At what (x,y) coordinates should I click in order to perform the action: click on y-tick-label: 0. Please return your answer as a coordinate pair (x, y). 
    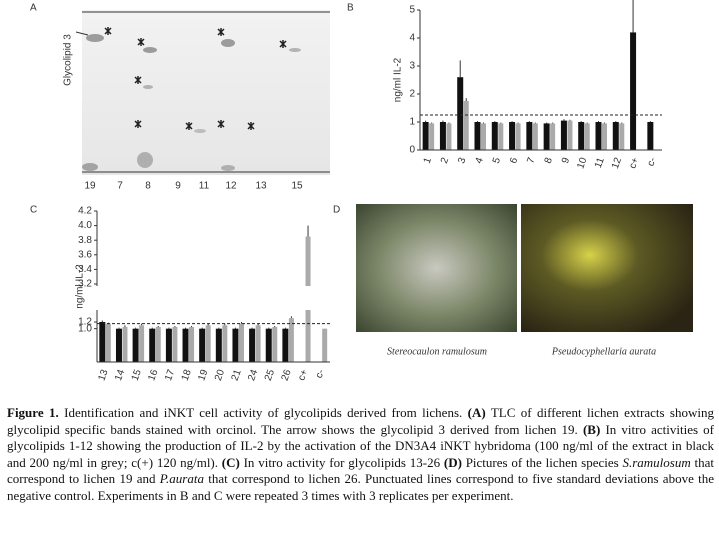
    Looking at the image, I should click on (412, 150).